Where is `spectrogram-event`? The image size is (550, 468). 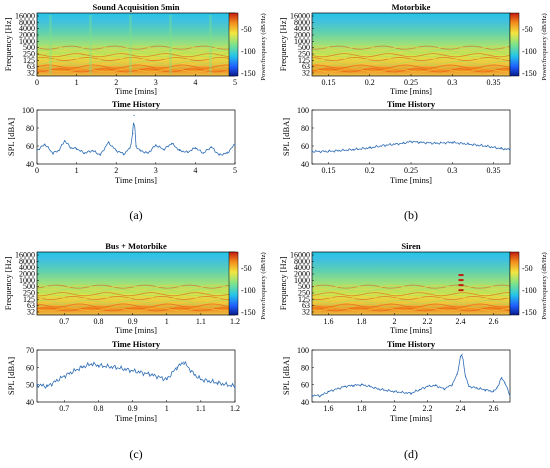
spectrogram-event is located at coordinates (170, 44).